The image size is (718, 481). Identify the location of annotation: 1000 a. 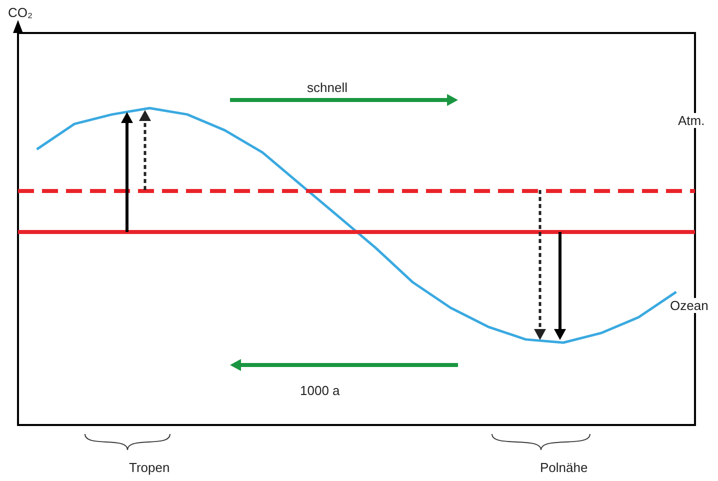
(320, 390).